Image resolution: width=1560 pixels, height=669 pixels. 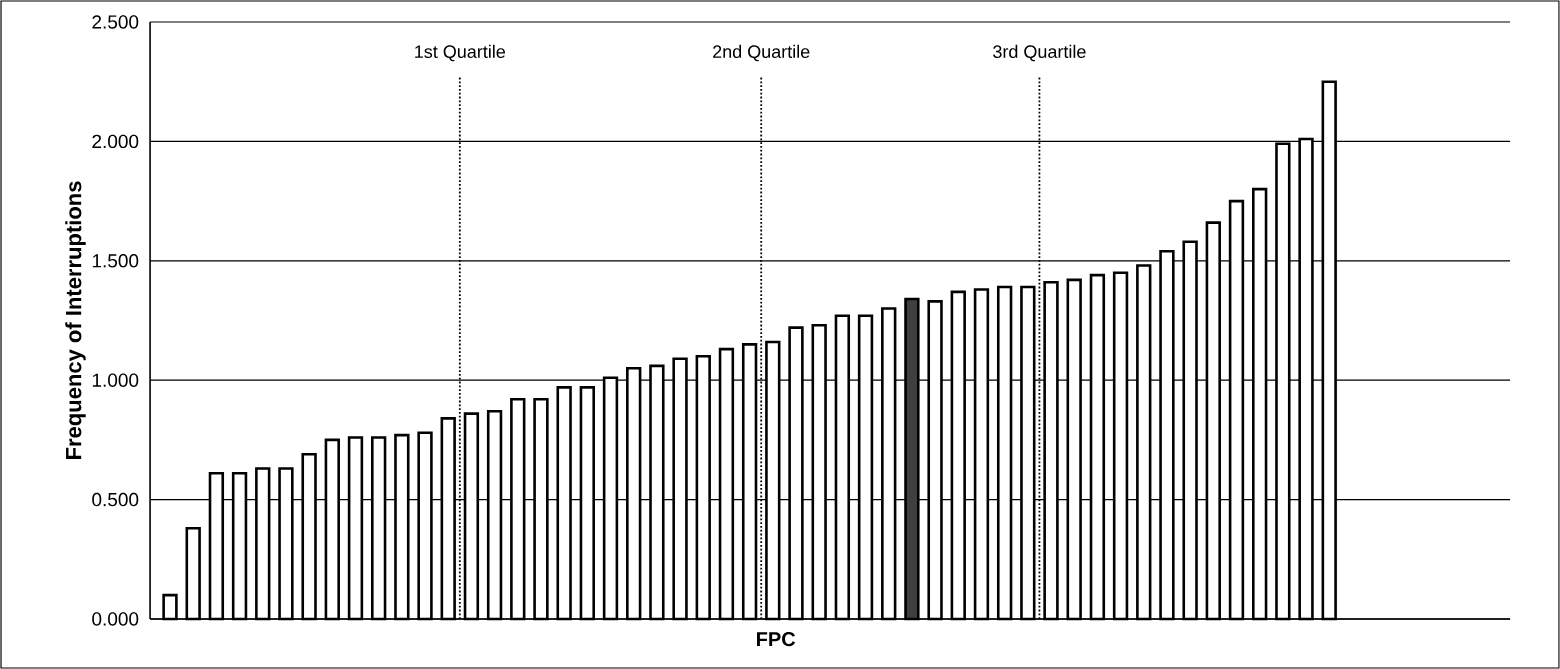 What do you see at coordinates (115, 380) in the screenshot?
I see `y-tick-label: 1.000` at bounding box center [115, 380].